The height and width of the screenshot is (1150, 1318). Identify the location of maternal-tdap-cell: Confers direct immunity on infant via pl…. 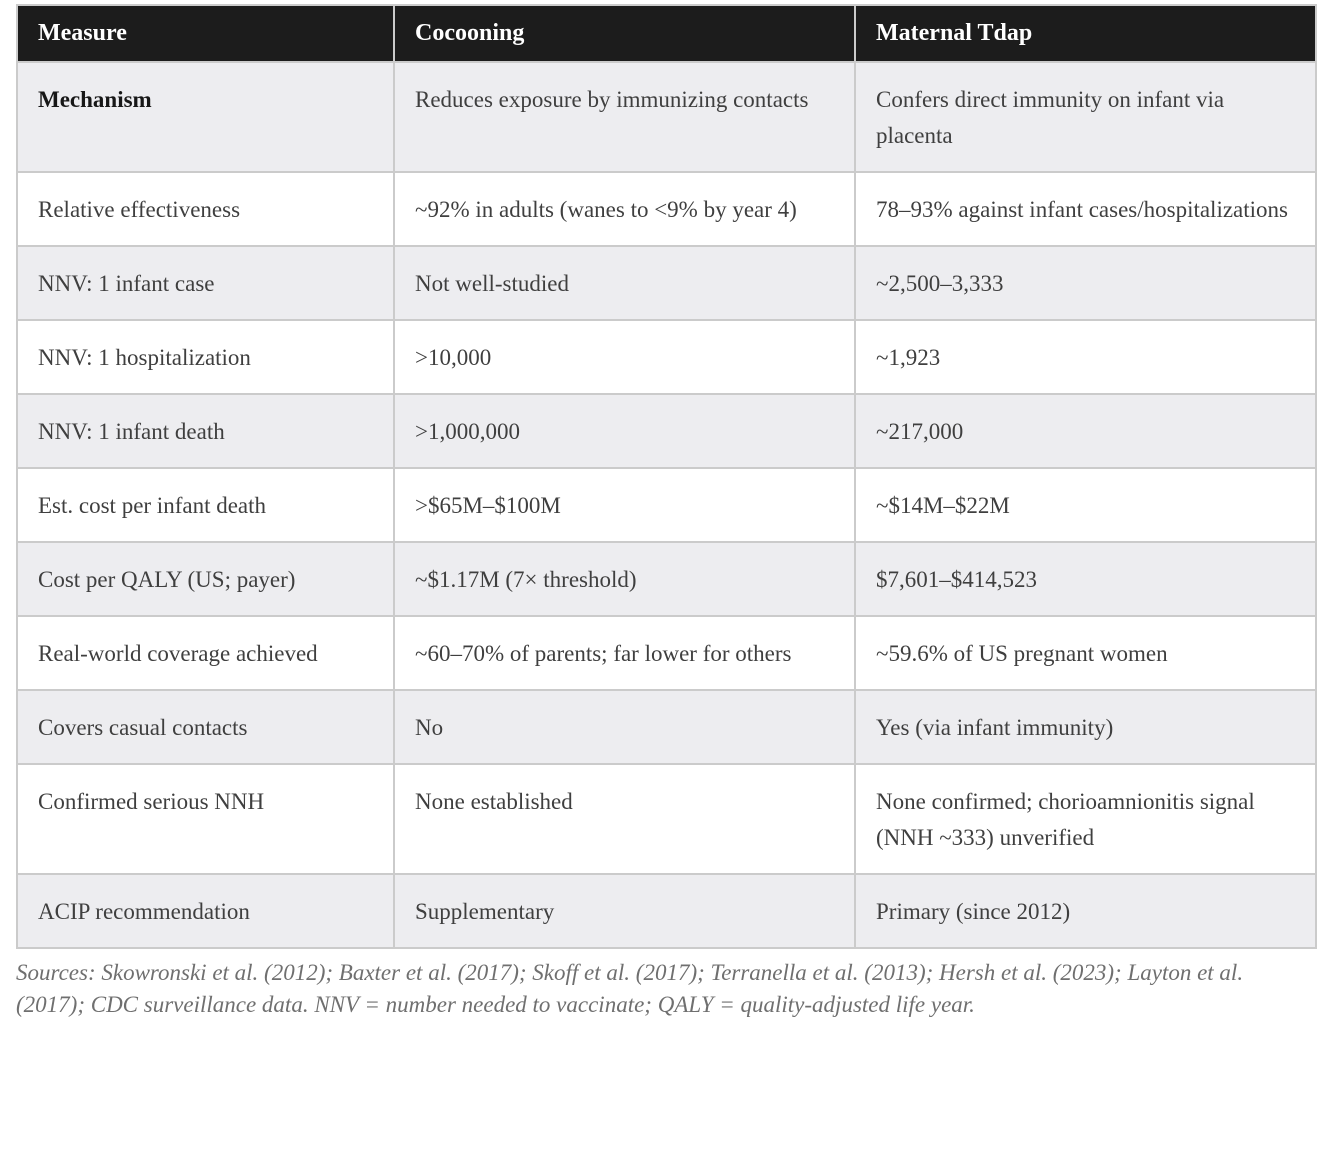
(1085, 117).